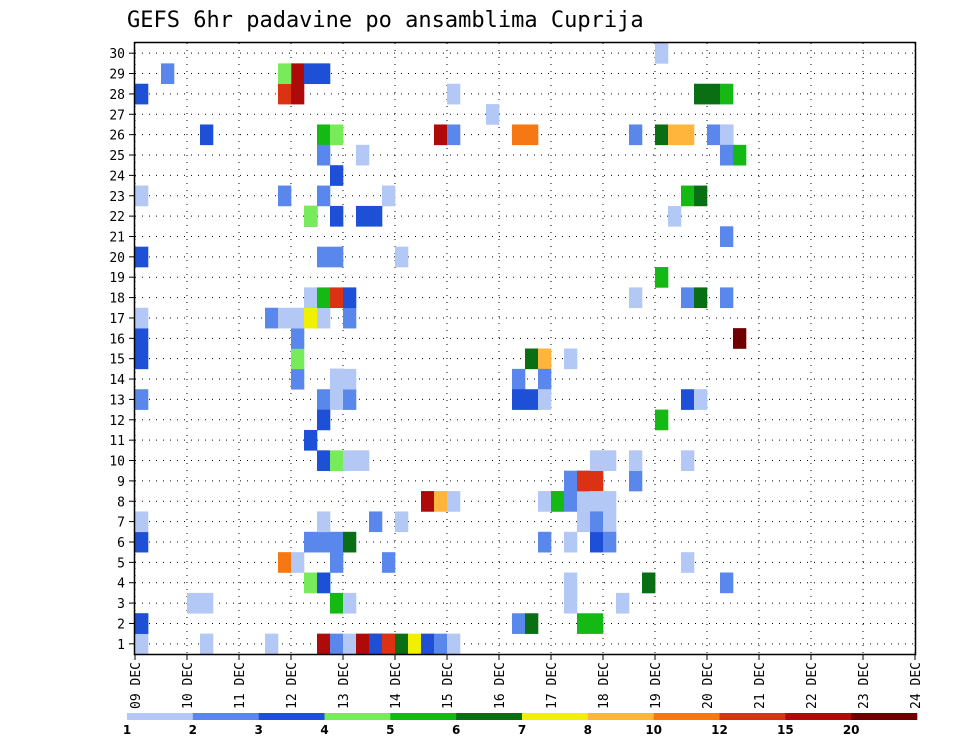  I want to click on y-tick-label: 23, so click(117, 197).